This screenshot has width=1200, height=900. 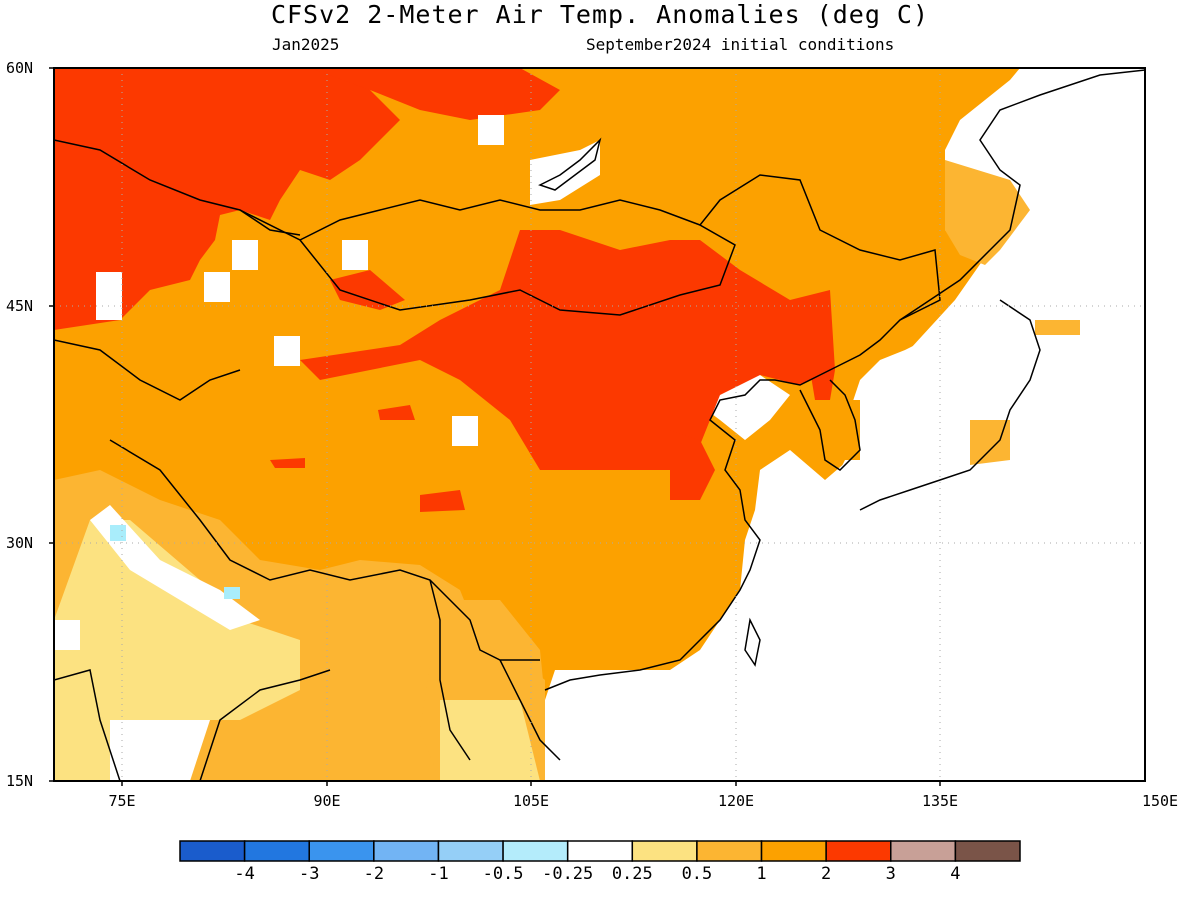 I want to click on colorbar-label: -2, so click(x=374, y=874).